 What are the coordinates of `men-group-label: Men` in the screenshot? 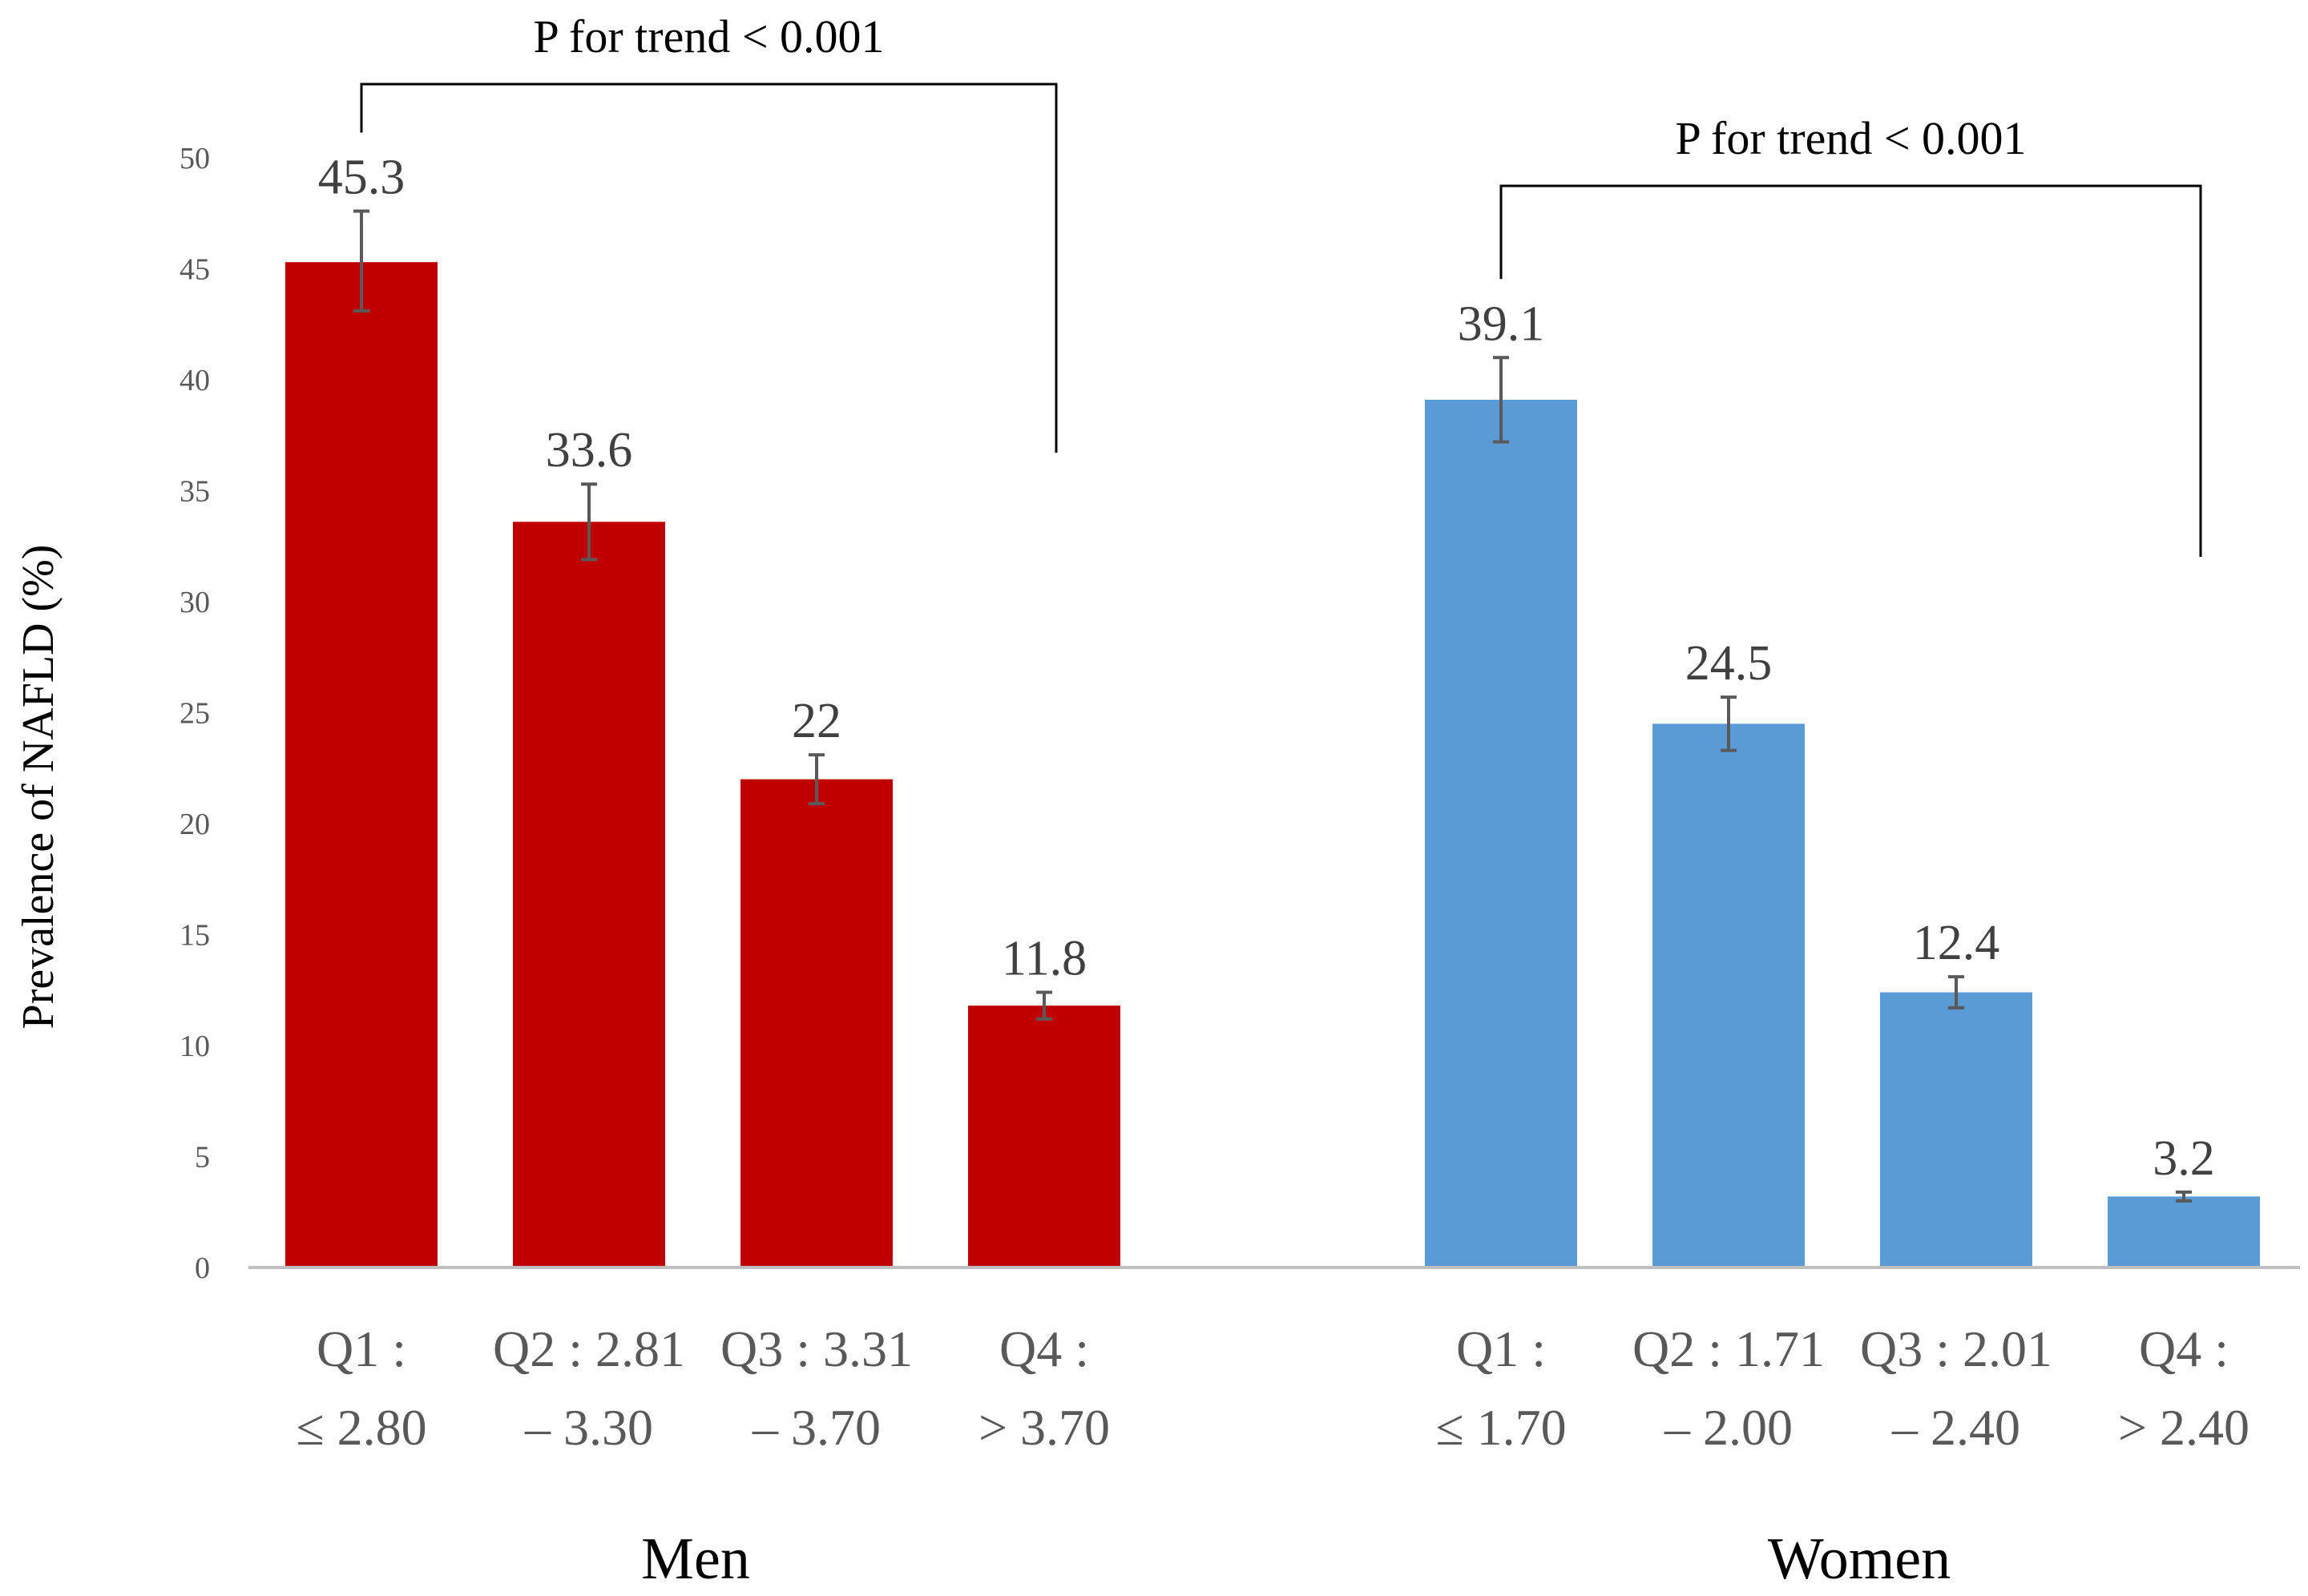 It's located at (695, 1559).